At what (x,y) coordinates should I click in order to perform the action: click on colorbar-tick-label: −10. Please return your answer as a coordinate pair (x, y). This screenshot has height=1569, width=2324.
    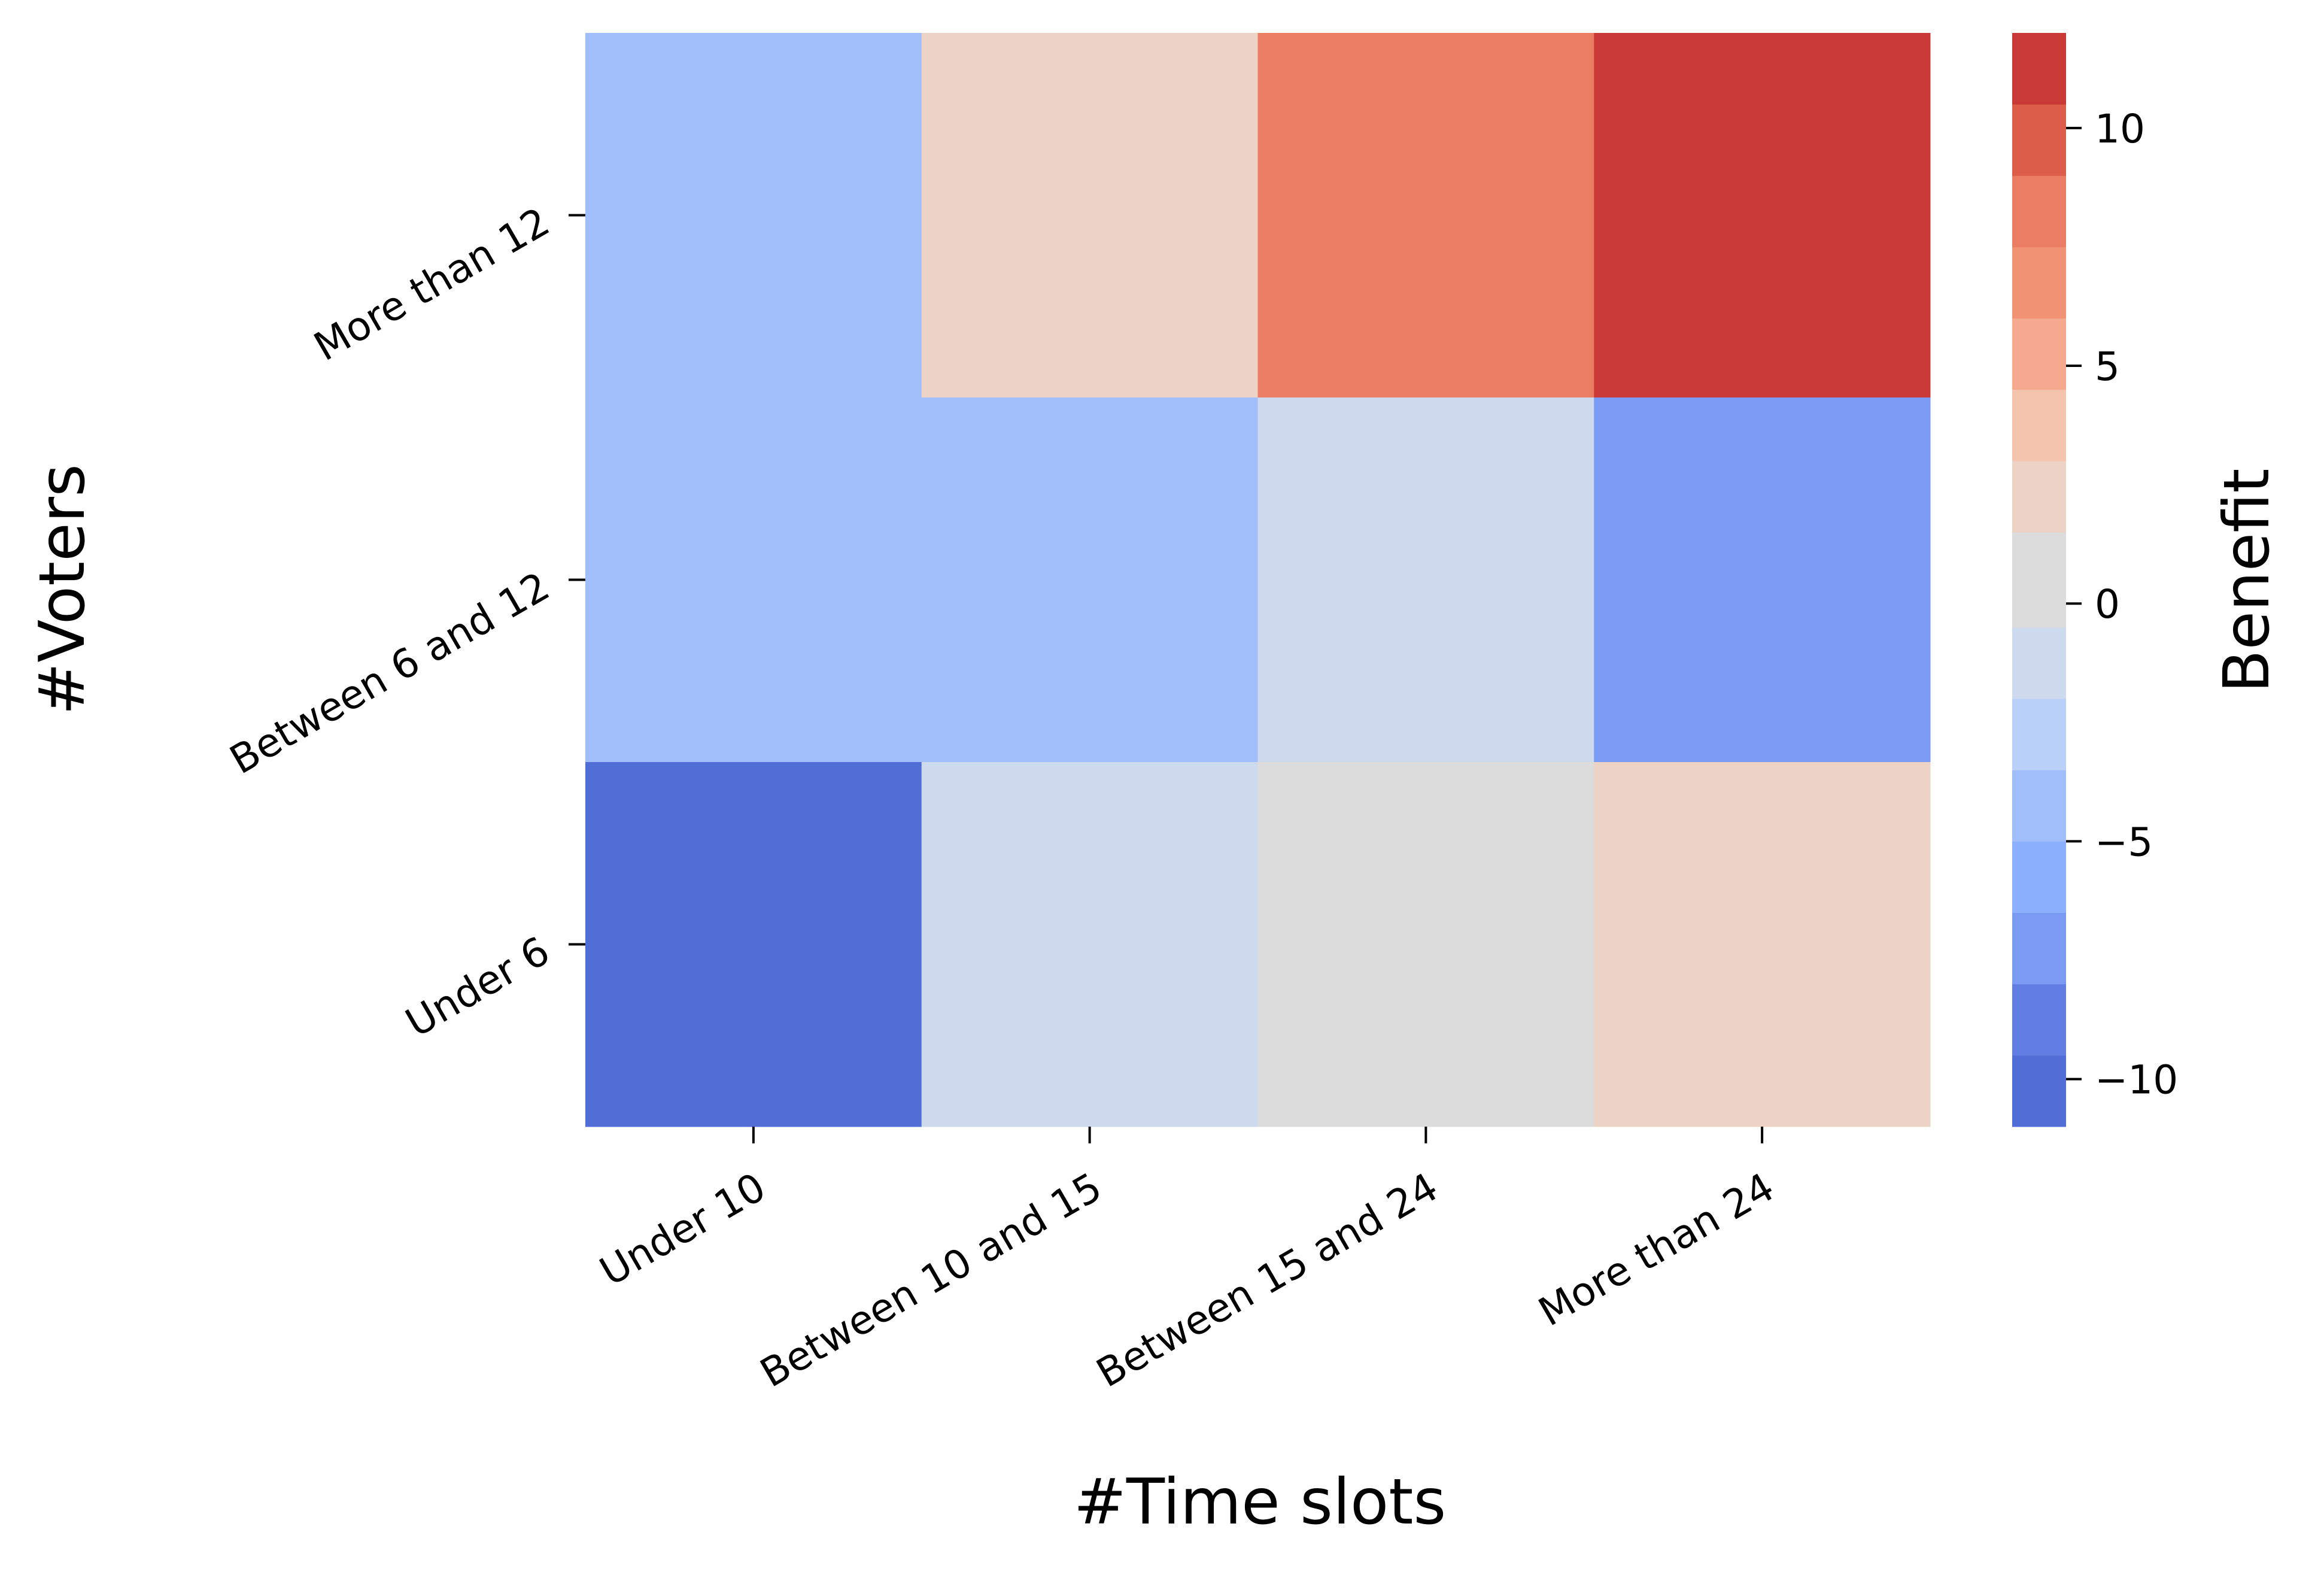
    Looking at the image, I should click on (2136, 1080).